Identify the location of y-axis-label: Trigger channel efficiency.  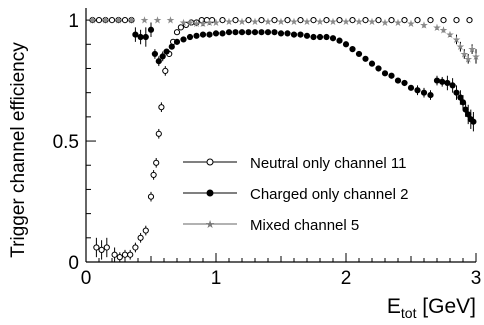
(18, 150).